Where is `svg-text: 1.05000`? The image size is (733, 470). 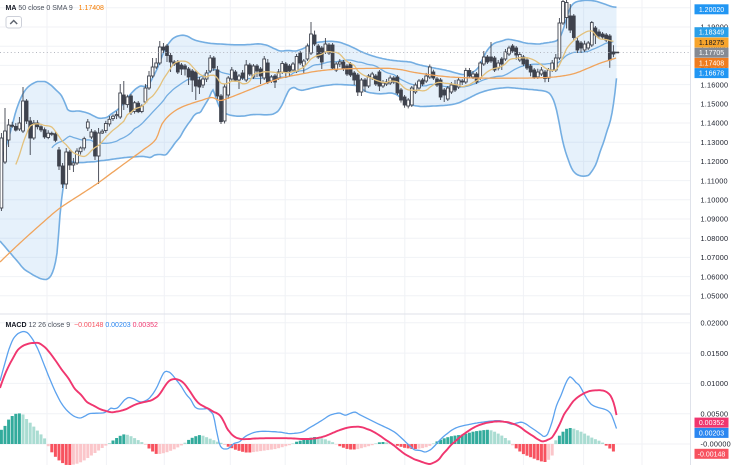
svg-text: 1.05000 is located at coordinates (715, 296).